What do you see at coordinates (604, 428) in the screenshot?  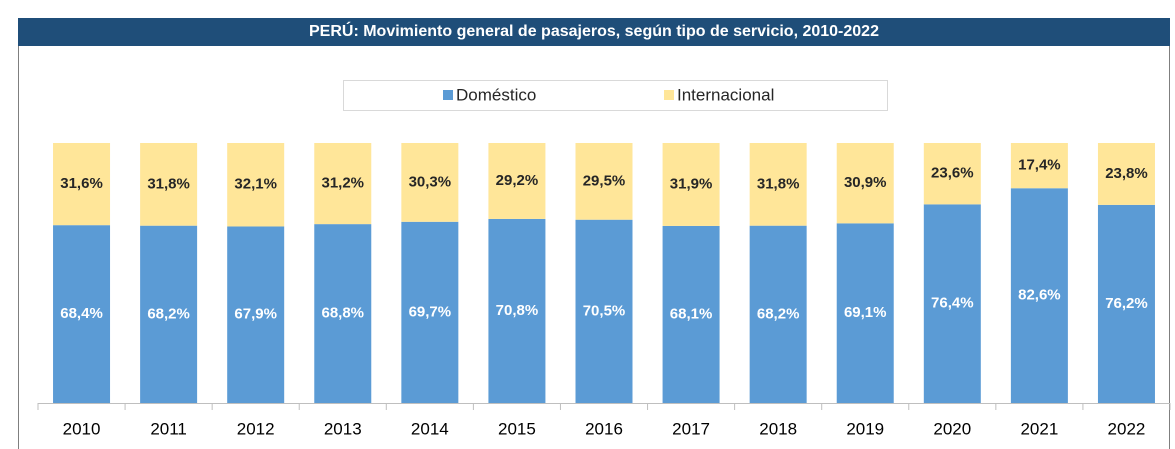 I see `x-tick-label: 2016` at bounding box center [604, 428].